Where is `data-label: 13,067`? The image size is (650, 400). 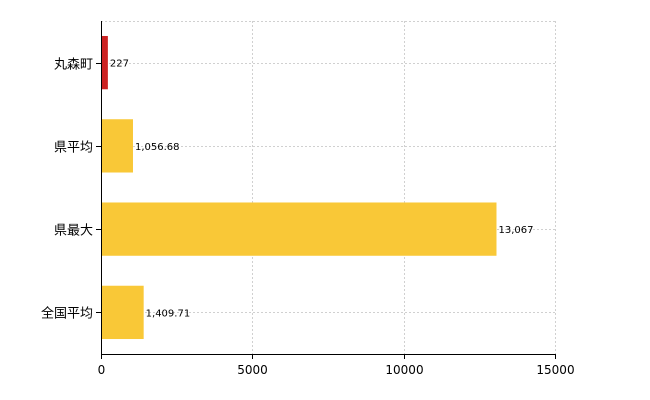
data-label: 13,067 is located at coordinates (515, 230).